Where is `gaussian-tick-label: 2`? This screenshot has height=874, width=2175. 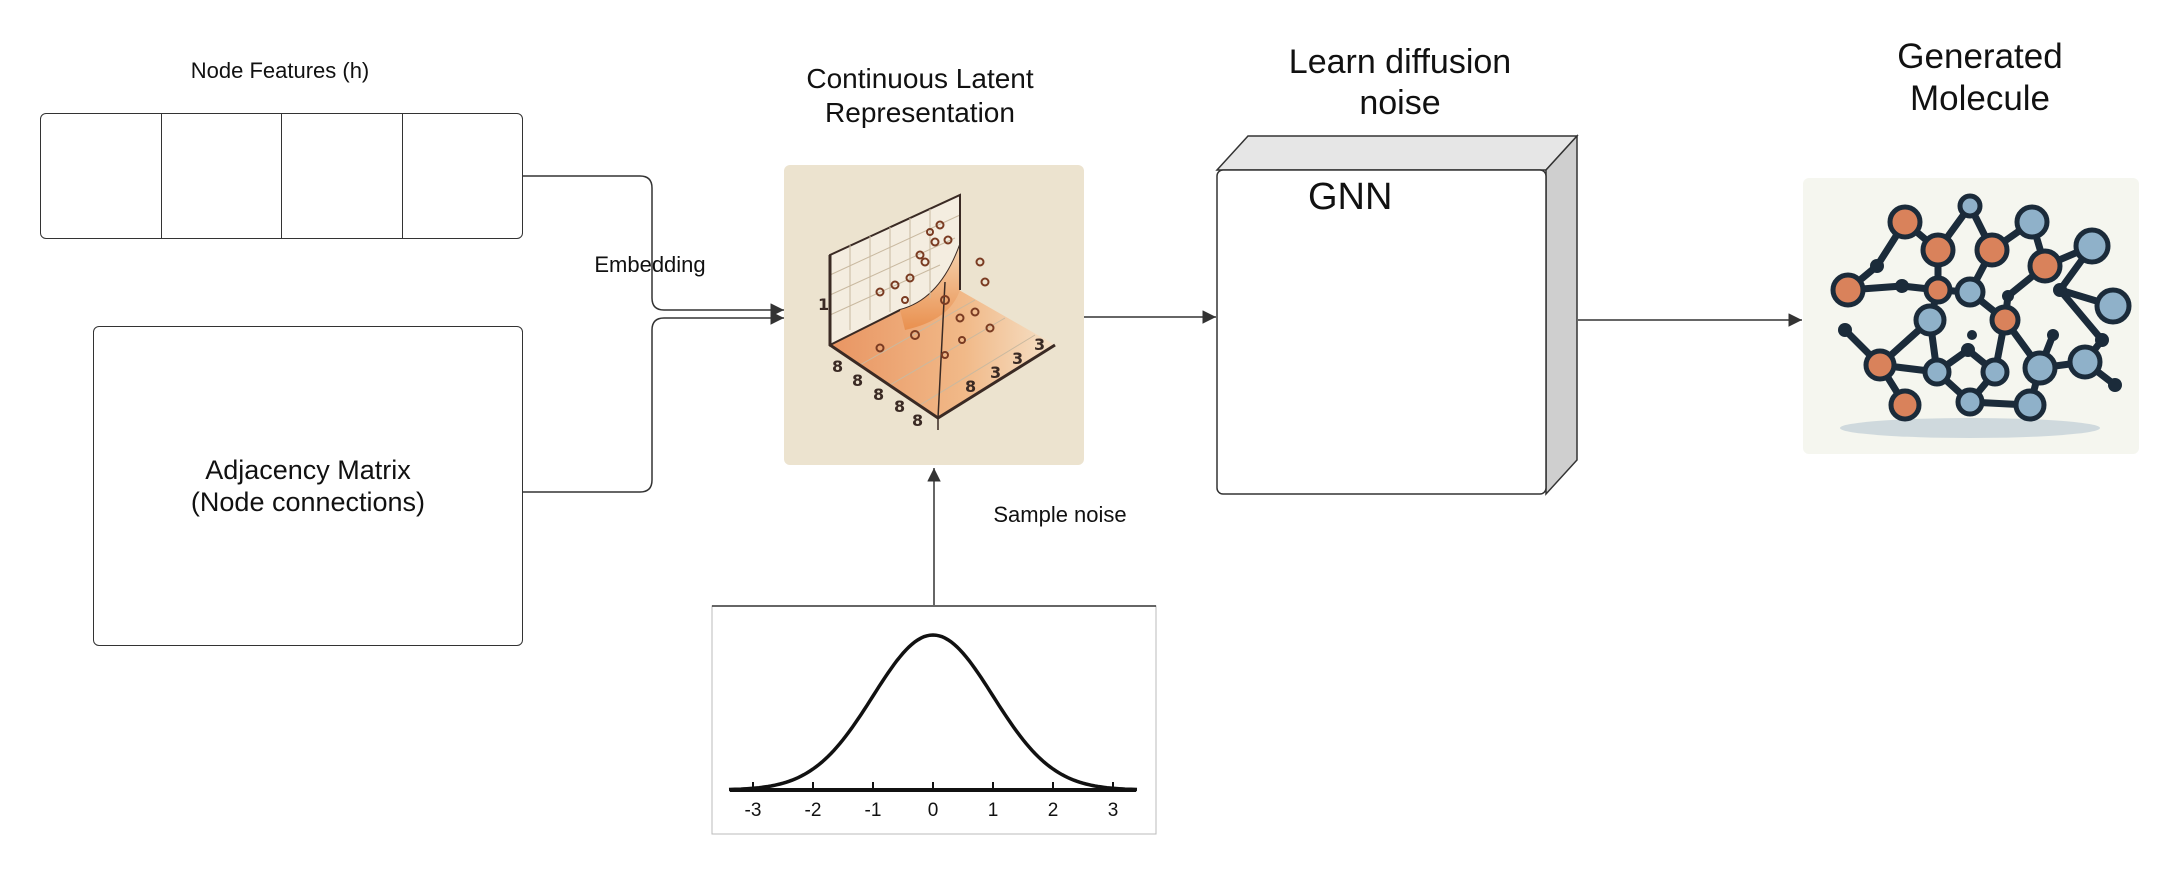
gaussian-tick-label: 2 is located at coordinates (1053, 810).